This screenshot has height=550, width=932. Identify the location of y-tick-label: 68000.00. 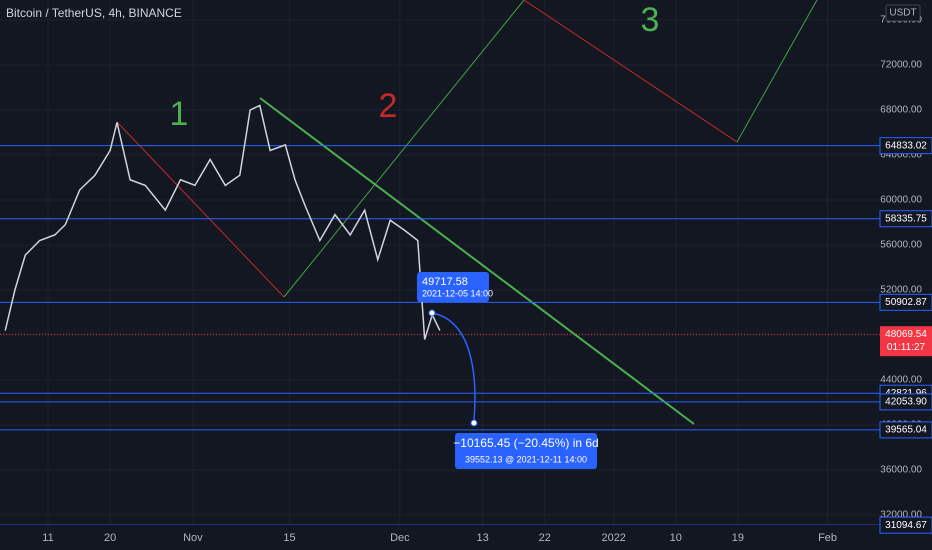
(901, 110).